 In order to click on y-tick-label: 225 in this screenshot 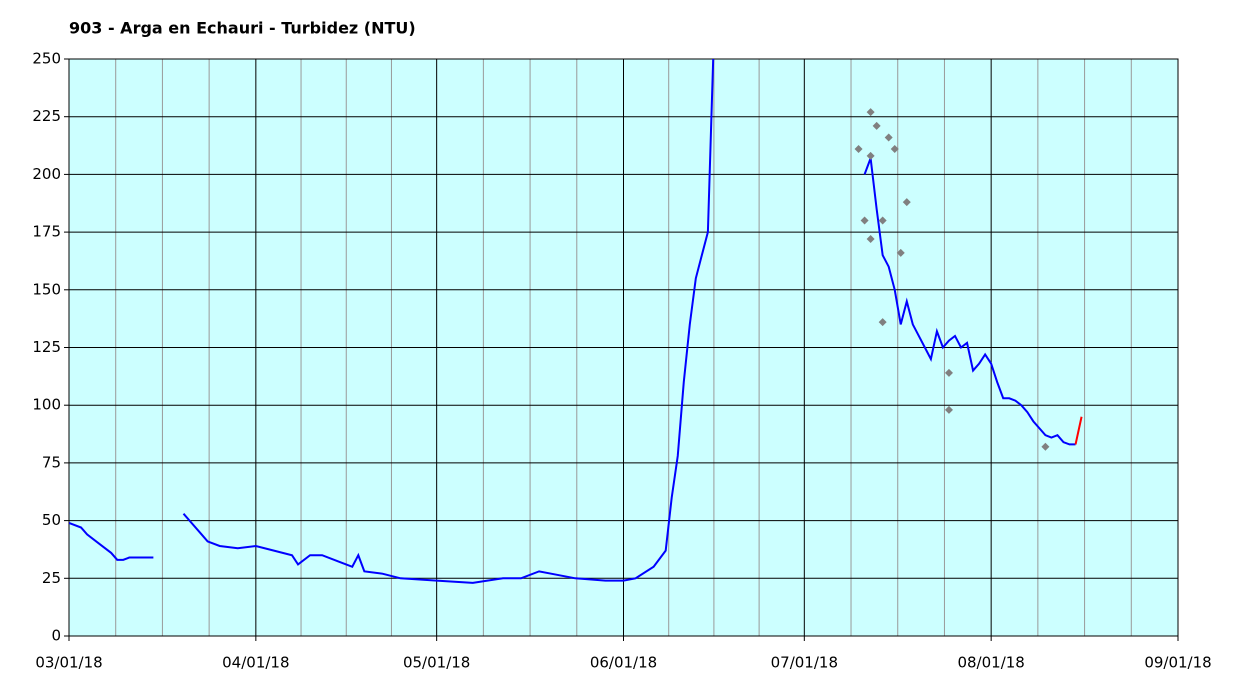, I will do `click(46, 116)`.